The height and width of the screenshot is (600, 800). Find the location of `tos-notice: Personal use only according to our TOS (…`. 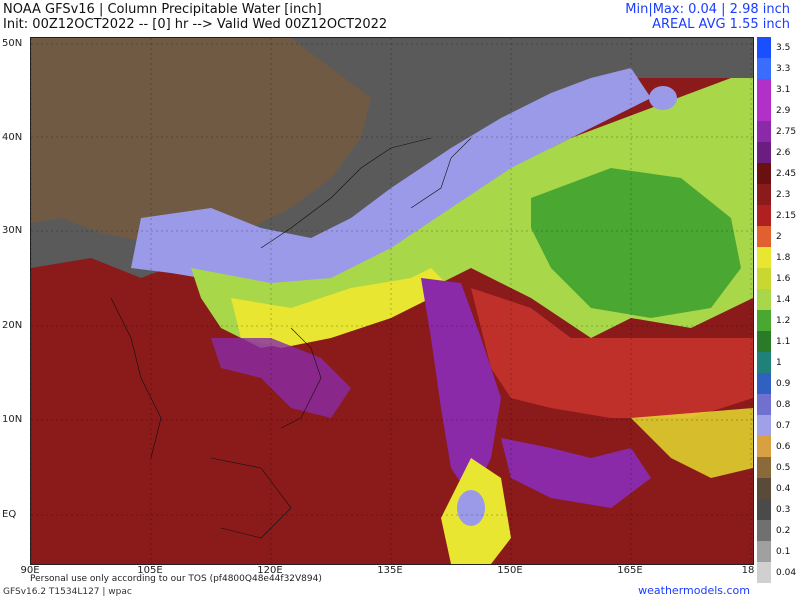

tos-notice: Personal use only according to our TOS (… is located at coordinates (176, 579).